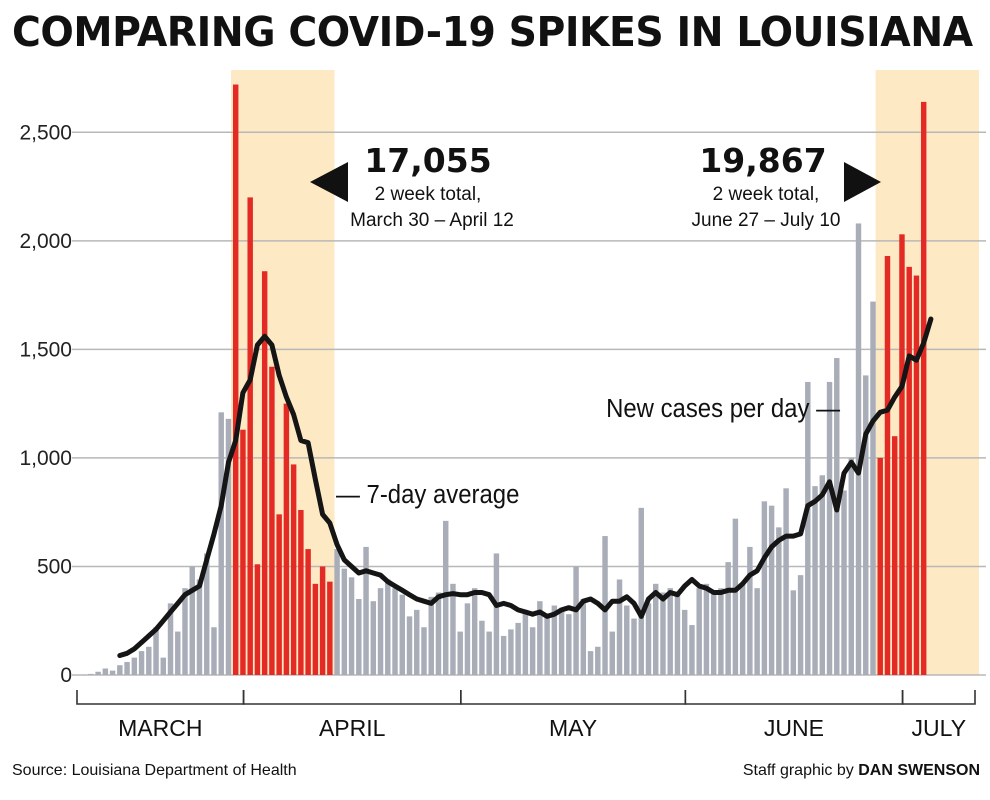 This screenshot has height=800, width=990. What do you see at coordinates (762, 160) in the screenshot?
I see `right-total: 19,867` at bounding box center [762, 160].